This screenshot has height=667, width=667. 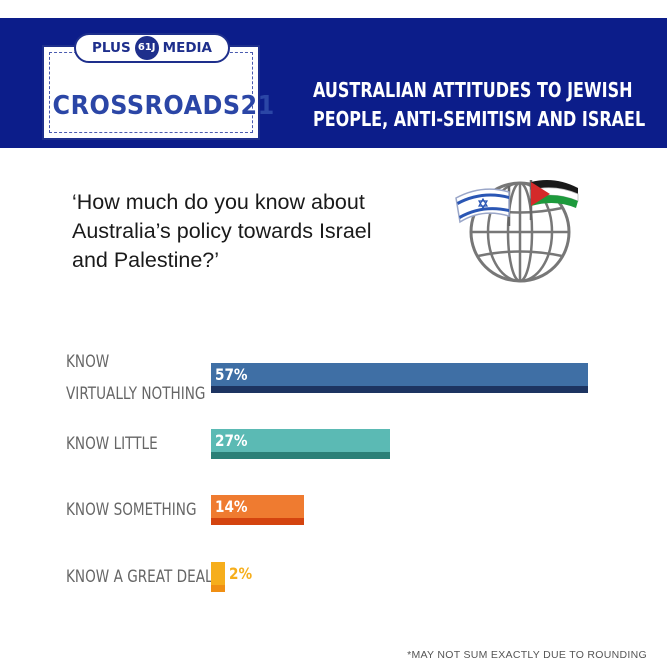 I want to click on israel-flag-icon, so click(x=483, y=206).